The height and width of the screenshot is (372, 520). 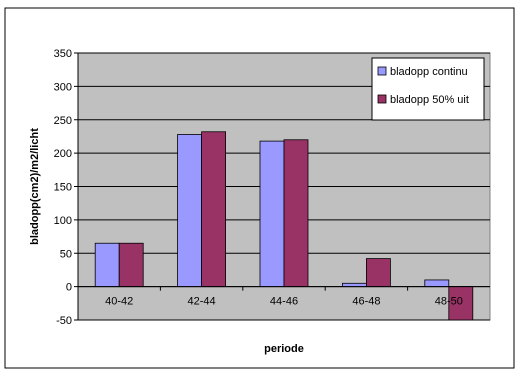 What do you see at coordinates (35, 186) in the screenshot?
I see `y-axis-title: bladopp(cm2)/m2/licht` at bounding box center [35, 186].